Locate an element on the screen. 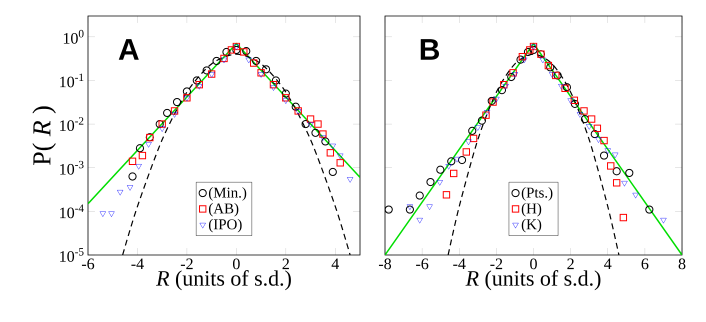 This screenshot has width=706, height=322. legend-label: (H) is located at coordinates (532, 210).